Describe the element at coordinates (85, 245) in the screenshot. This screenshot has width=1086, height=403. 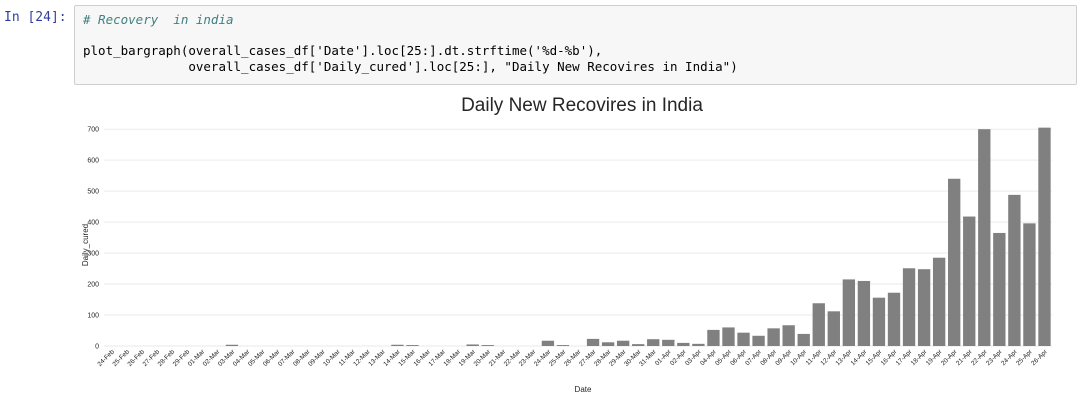
I see `y-axis-label: Daily_cured` at that location.